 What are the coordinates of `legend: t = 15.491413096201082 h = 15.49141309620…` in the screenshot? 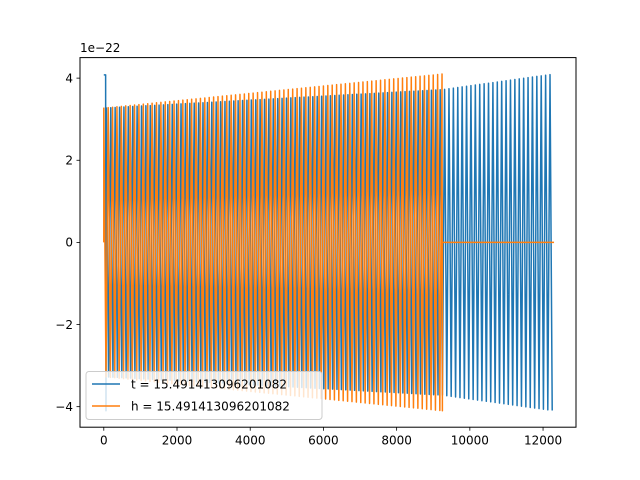 It's located at (204, 395).